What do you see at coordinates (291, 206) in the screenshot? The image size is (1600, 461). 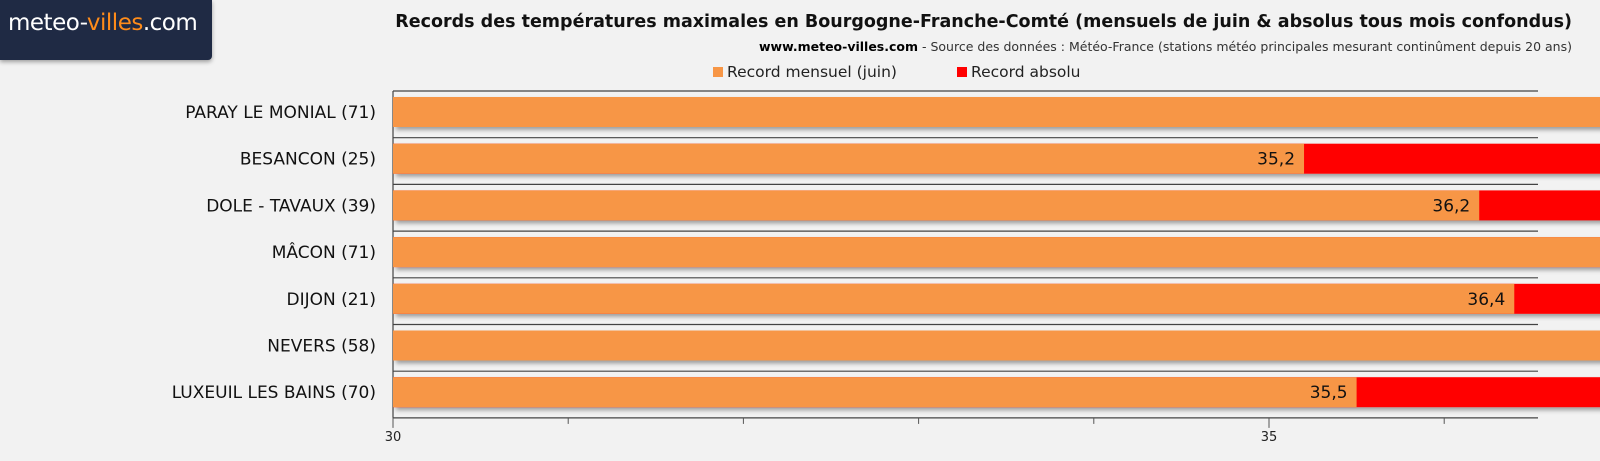 I see `category-label: DOLE - TAVAUX (39)` at bounding box center [291, 206].